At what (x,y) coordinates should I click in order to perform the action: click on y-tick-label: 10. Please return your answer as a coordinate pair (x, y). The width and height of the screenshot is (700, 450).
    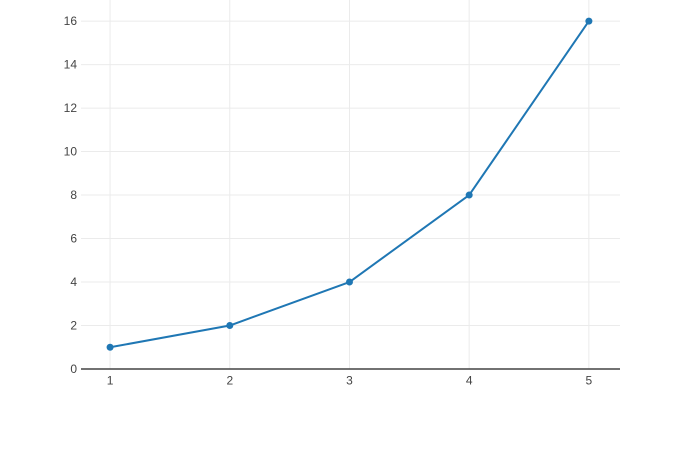
    Looking at the image, I should click on (71, 152).